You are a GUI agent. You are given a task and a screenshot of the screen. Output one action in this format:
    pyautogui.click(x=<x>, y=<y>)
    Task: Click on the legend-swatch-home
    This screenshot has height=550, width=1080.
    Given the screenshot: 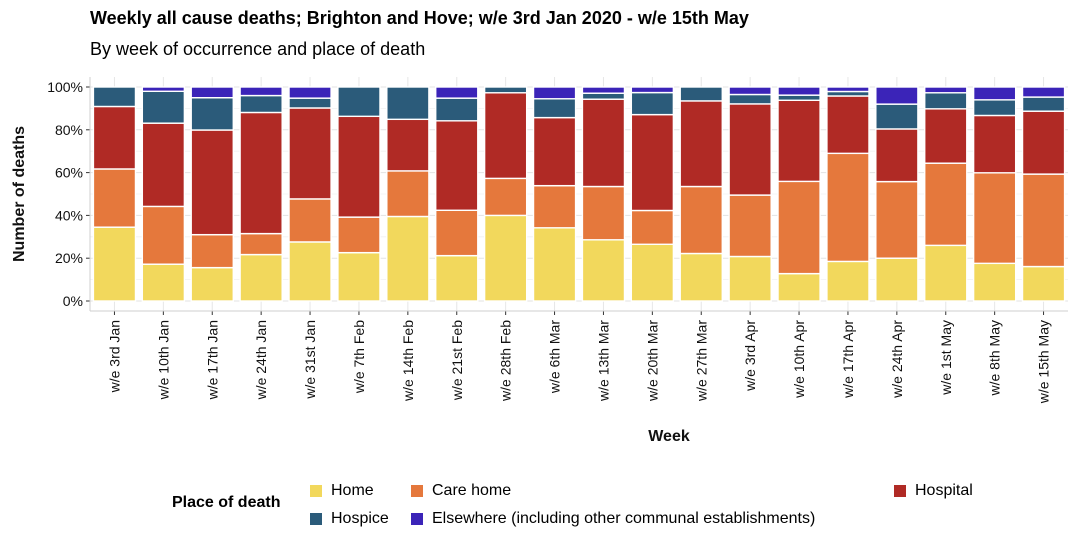 What is the action you would take?
    pyautogui.click(x=316, y=491)
    